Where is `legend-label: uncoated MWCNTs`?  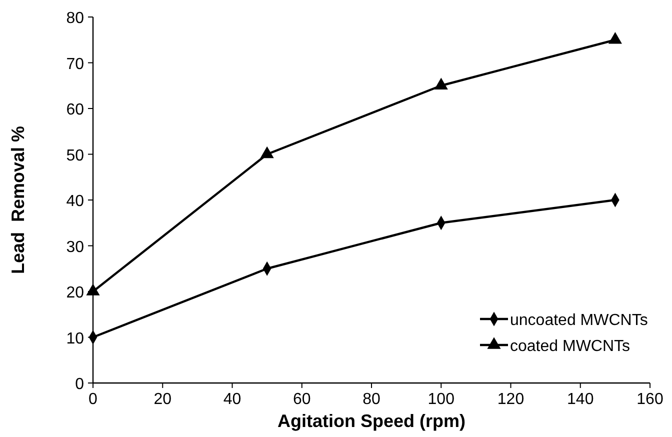 legend-label: uncoated MWCNTs is located at coordinates (579, 320).